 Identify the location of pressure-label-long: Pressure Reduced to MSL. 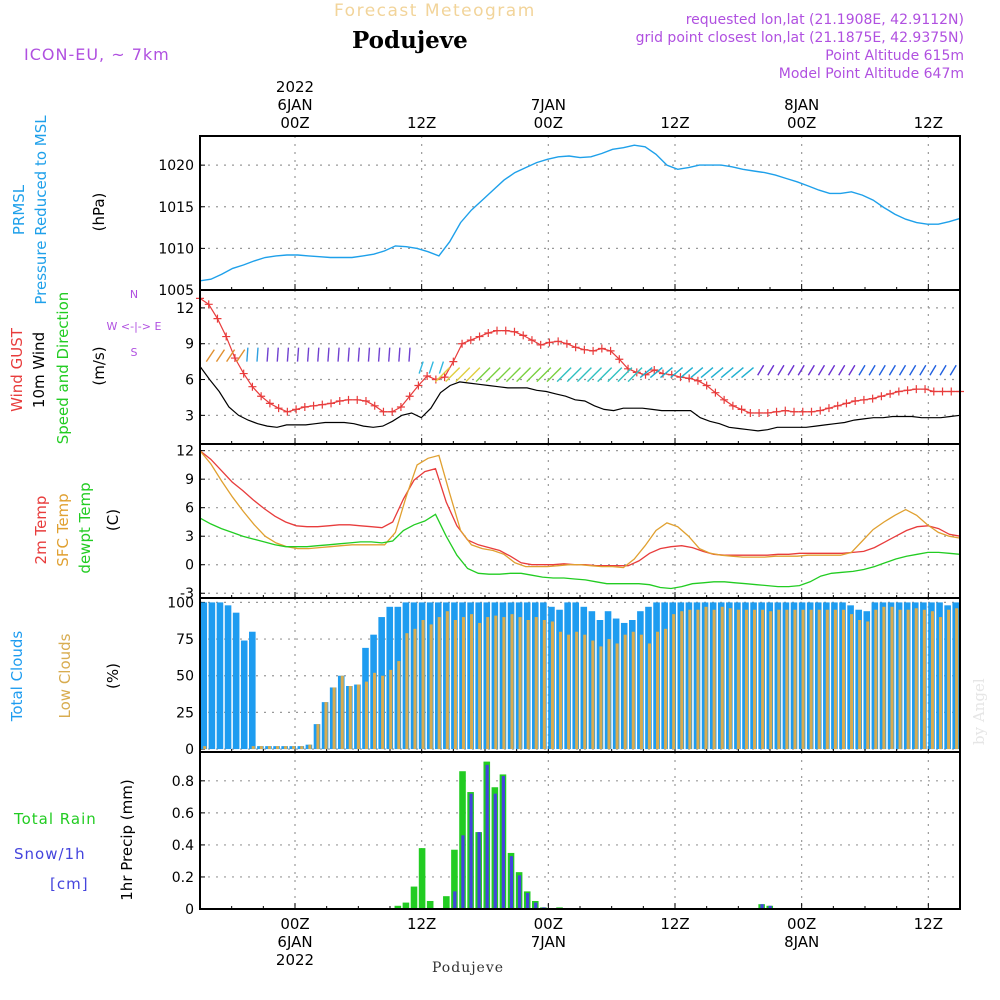
(41, 210).